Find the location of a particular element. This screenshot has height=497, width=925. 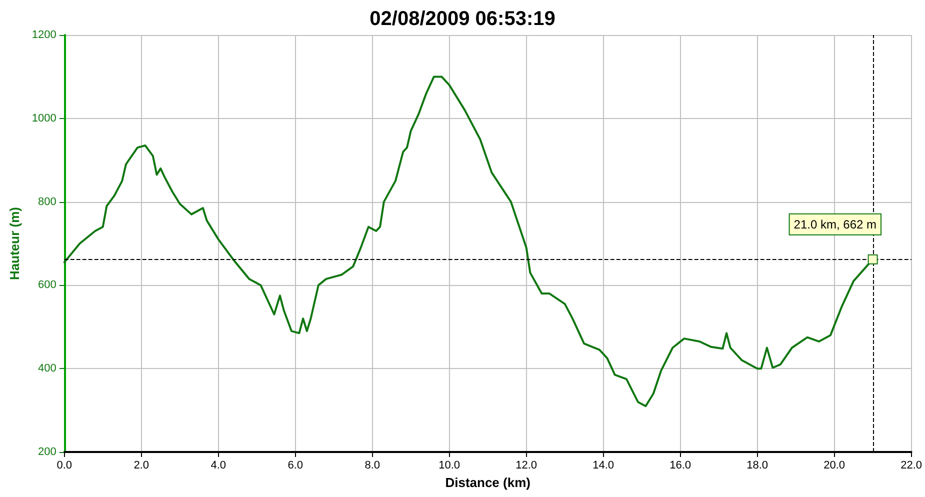

x-tick-label: 18.0 is located at coordinates (757, 466).